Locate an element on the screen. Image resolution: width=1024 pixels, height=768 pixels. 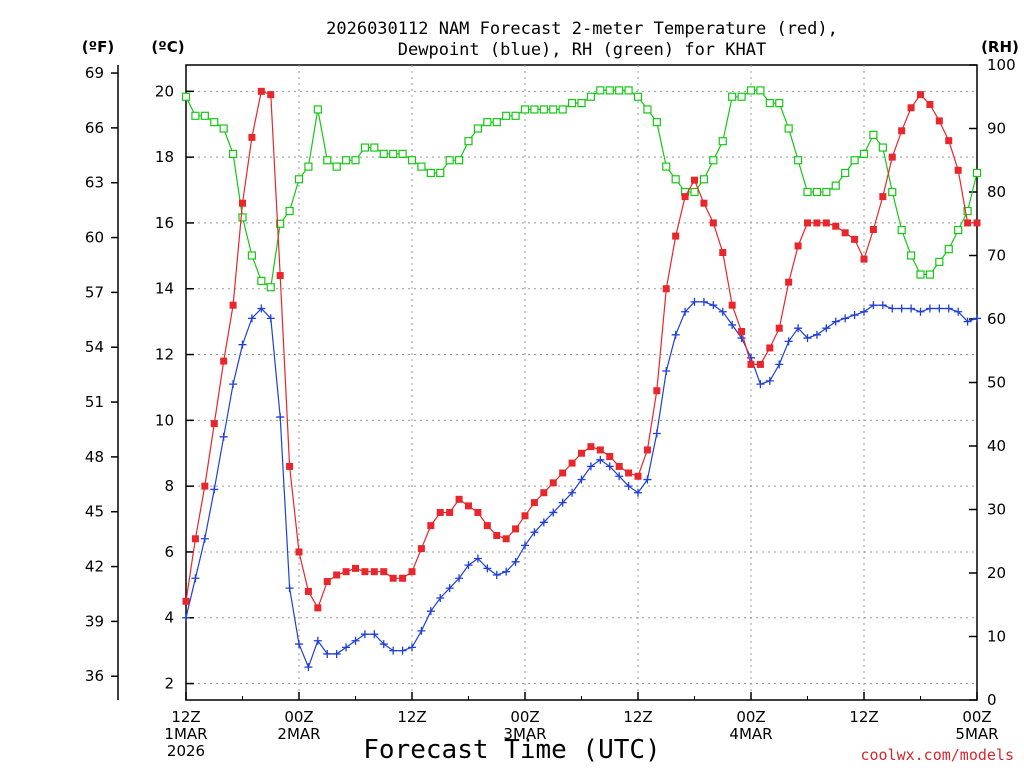
fahrenheit-tick-label: 57 is located at coordinates (94, 292).